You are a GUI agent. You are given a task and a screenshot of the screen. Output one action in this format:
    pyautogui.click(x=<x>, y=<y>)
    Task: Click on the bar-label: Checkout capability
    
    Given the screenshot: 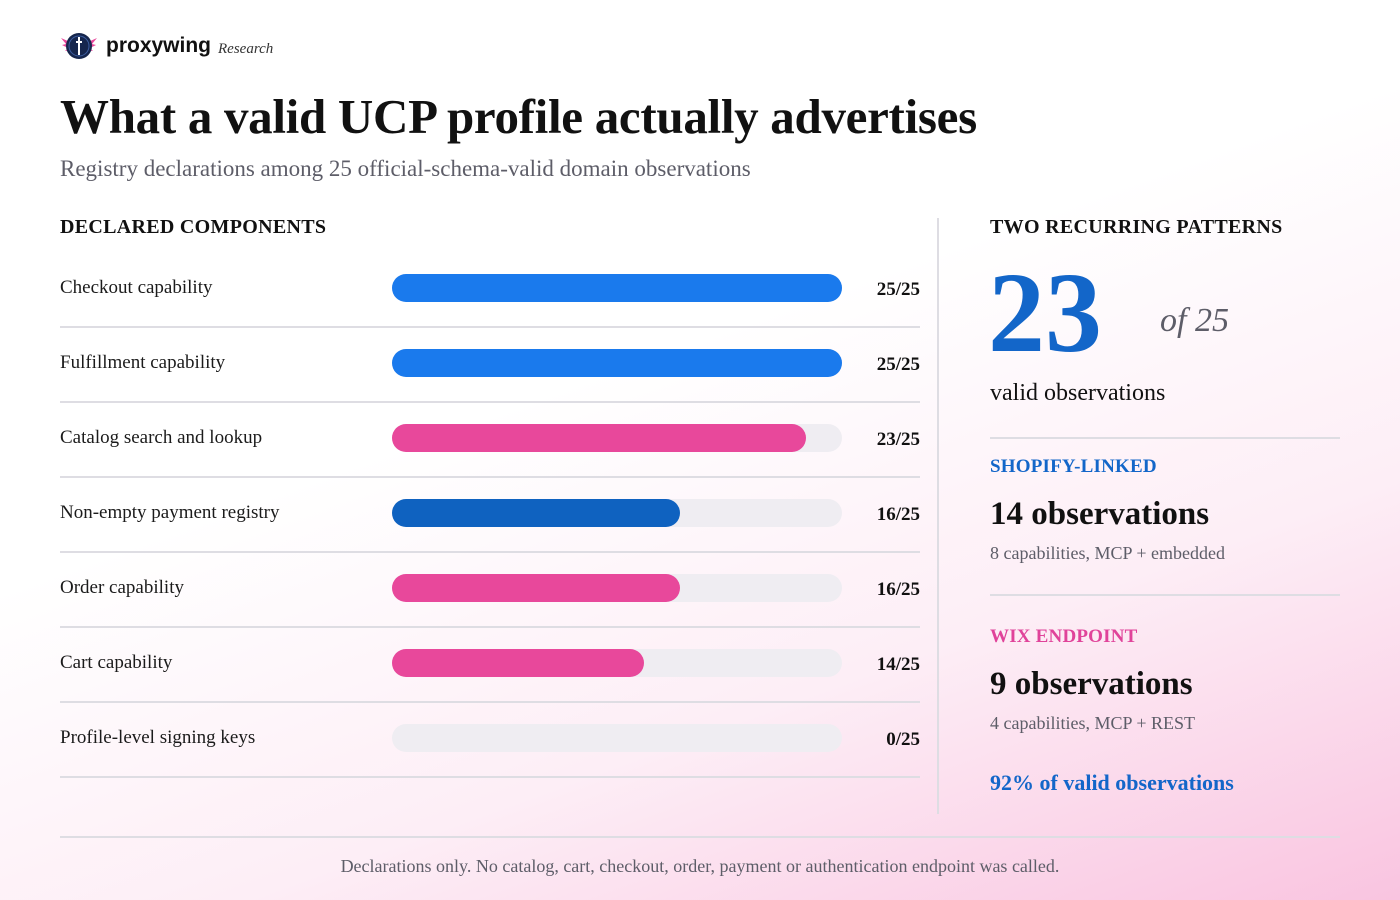 What is the action you would take?
    pyautogui.click(x=136, y=287)
    